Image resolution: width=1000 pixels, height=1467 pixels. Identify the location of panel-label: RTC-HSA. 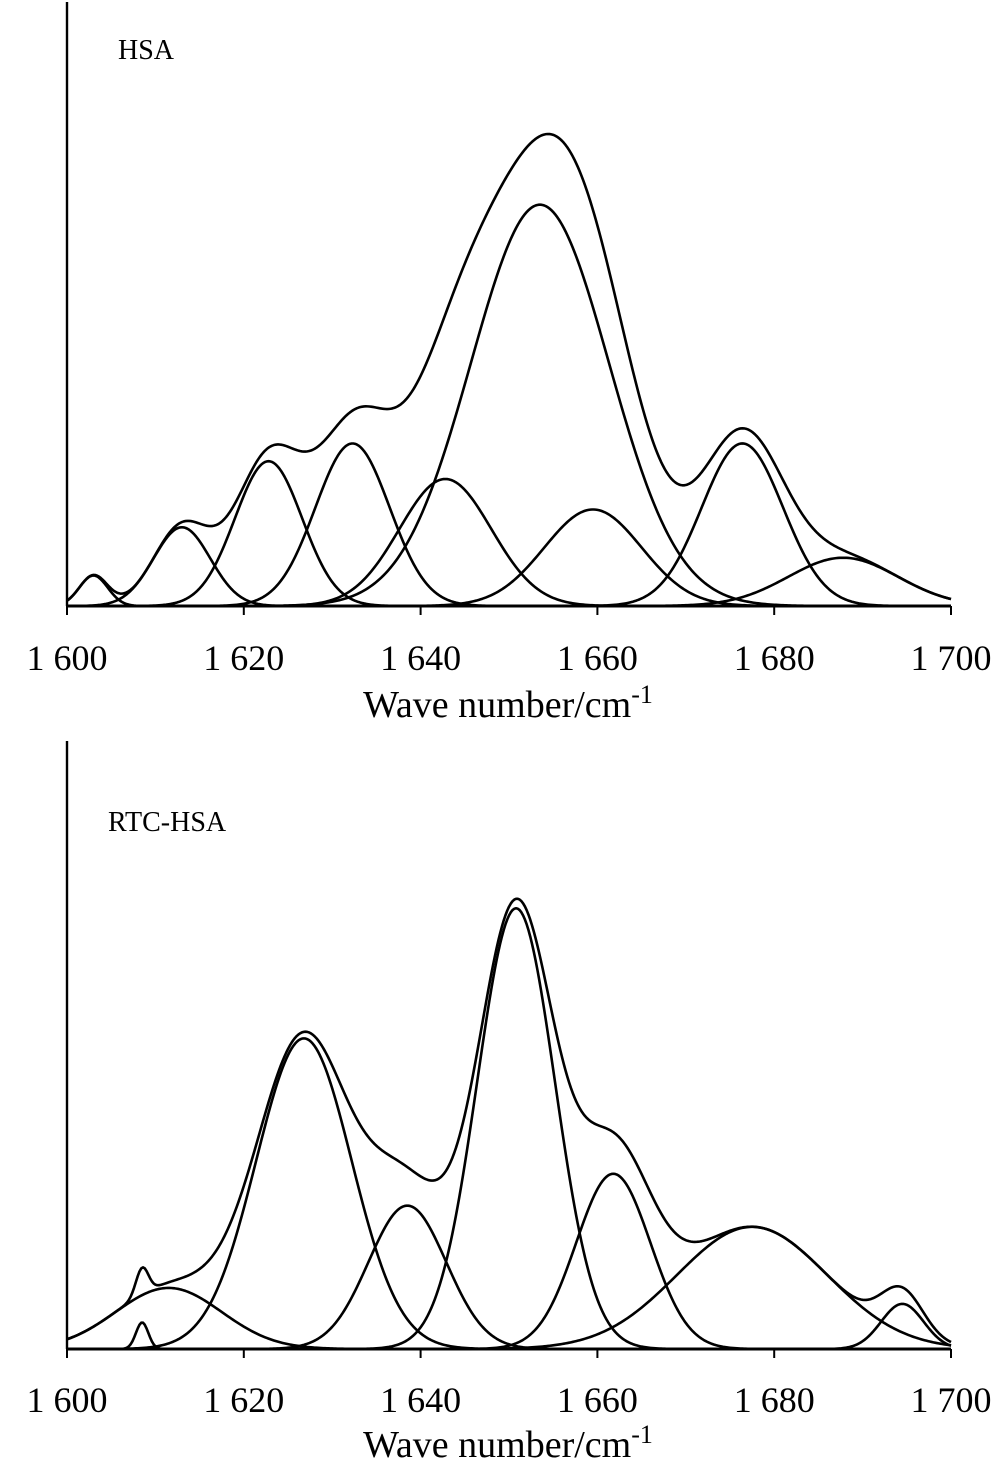
(167, 822).